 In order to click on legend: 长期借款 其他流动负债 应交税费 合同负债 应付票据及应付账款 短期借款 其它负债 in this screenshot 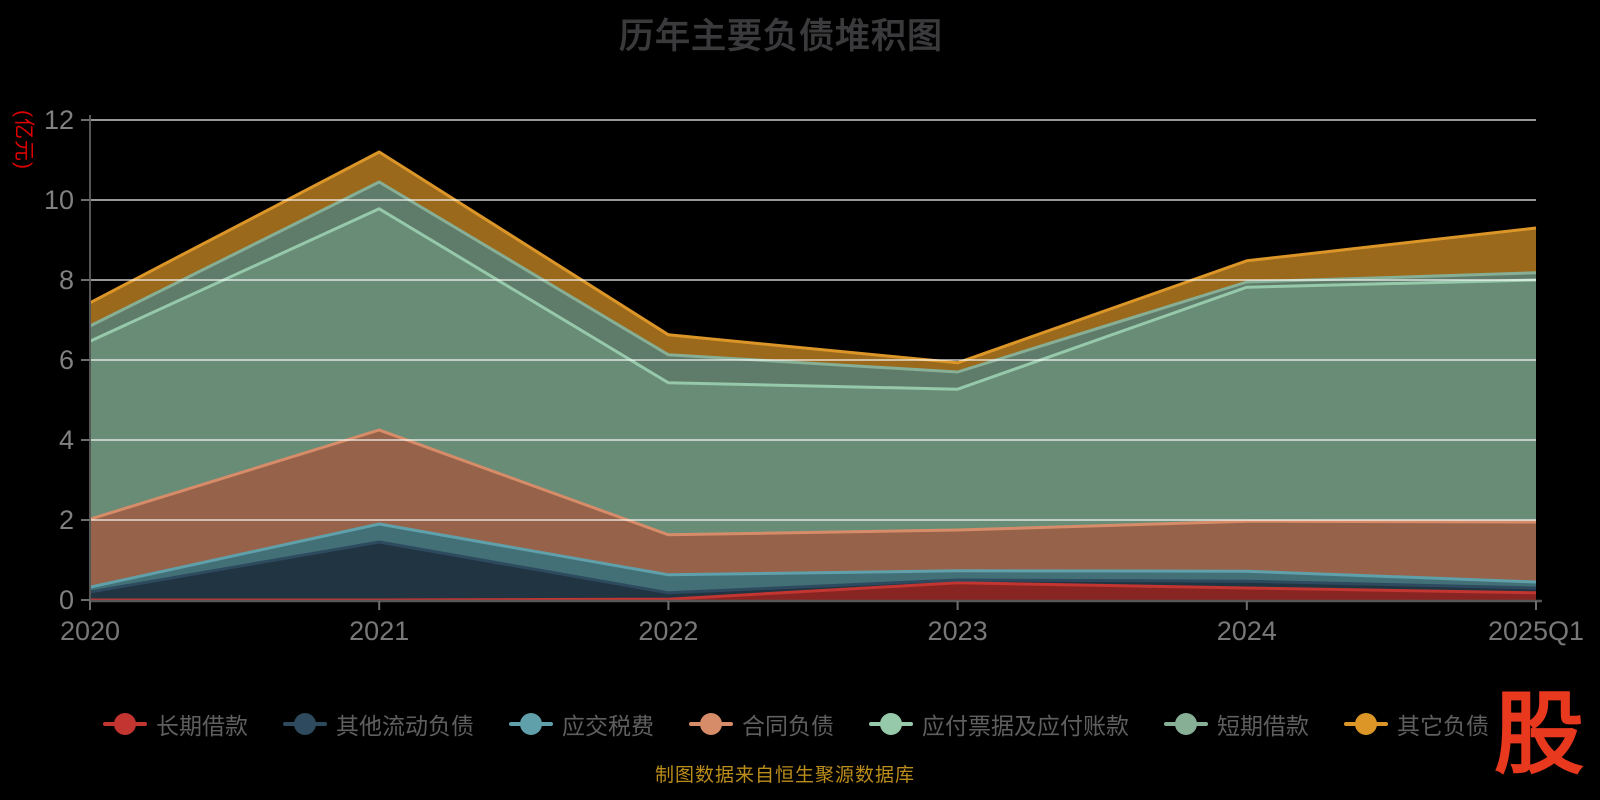, I will do `click(796, 724)`.